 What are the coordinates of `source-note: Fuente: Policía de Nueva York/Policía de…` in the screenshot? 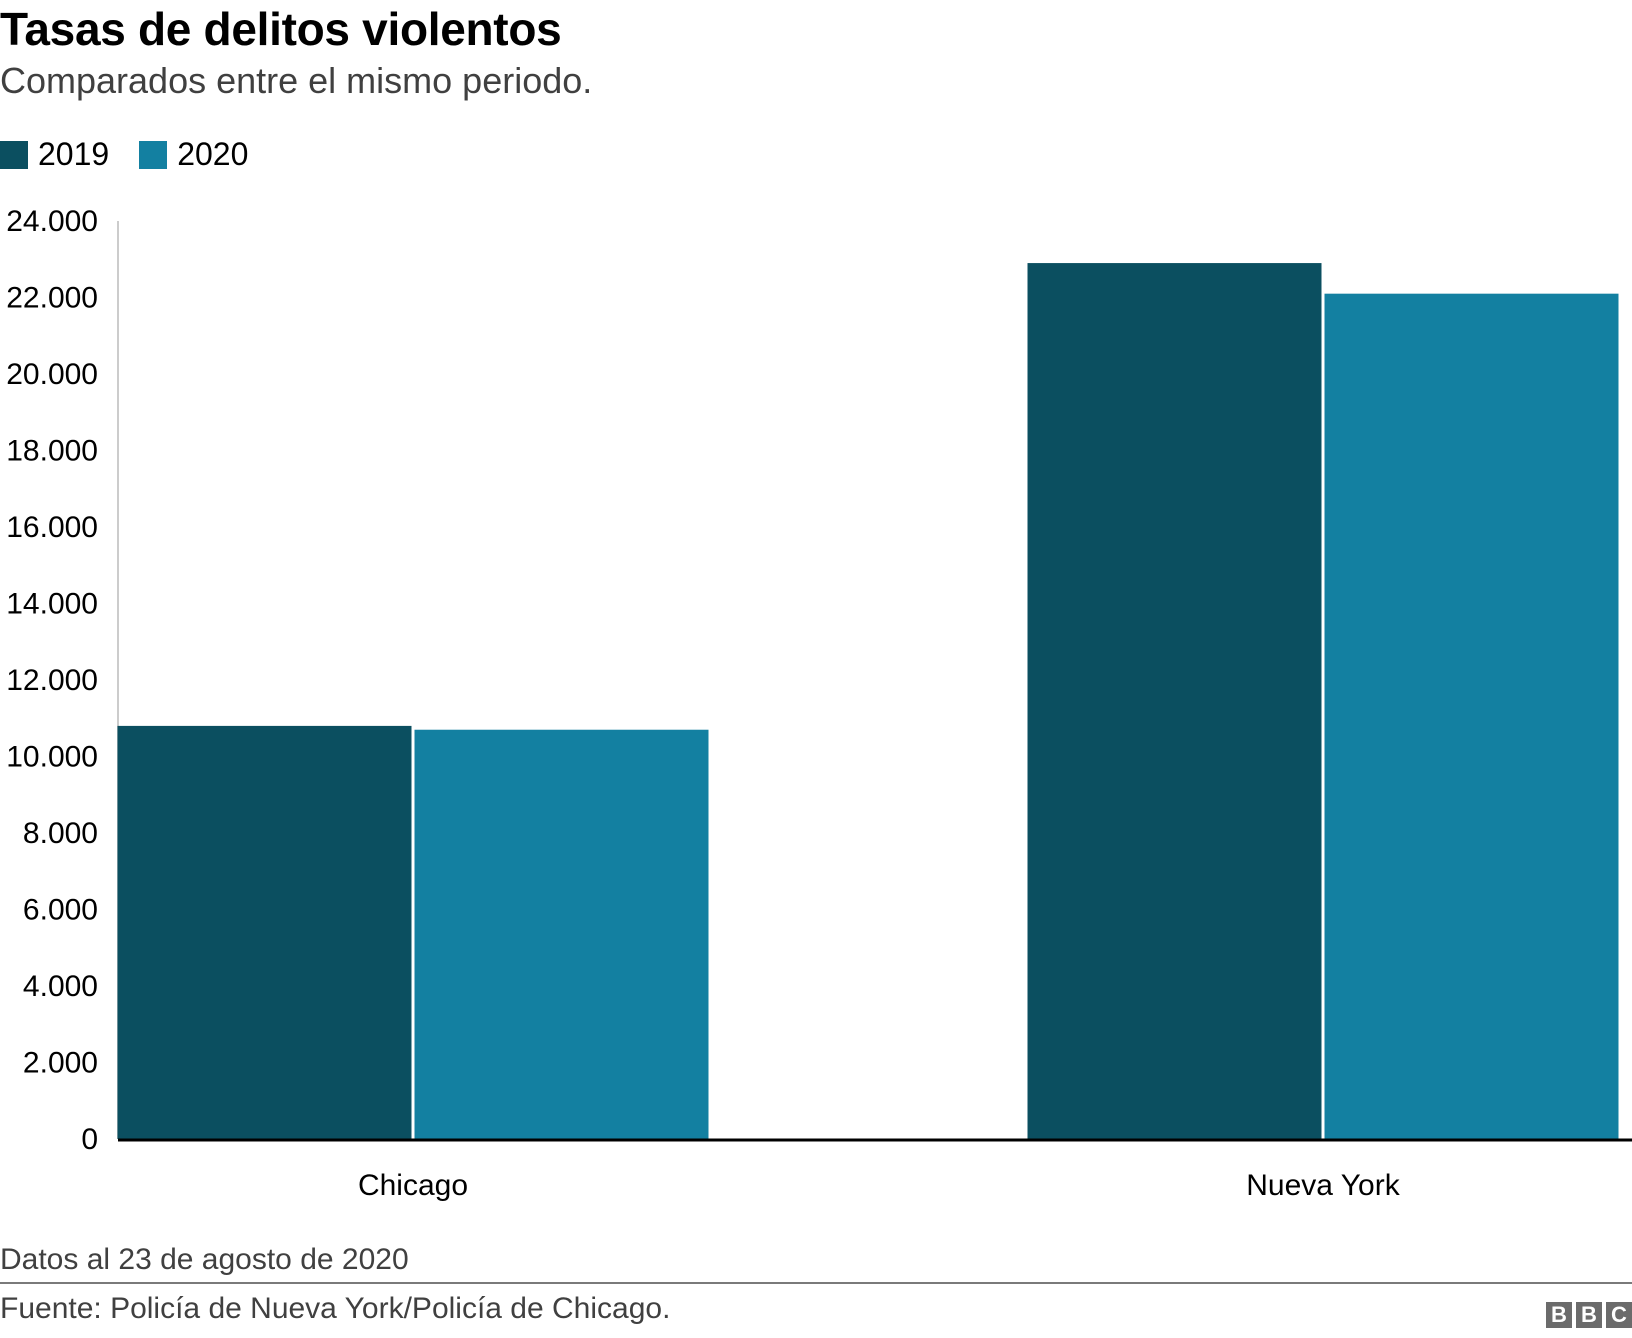 It's located at (335, 1308).